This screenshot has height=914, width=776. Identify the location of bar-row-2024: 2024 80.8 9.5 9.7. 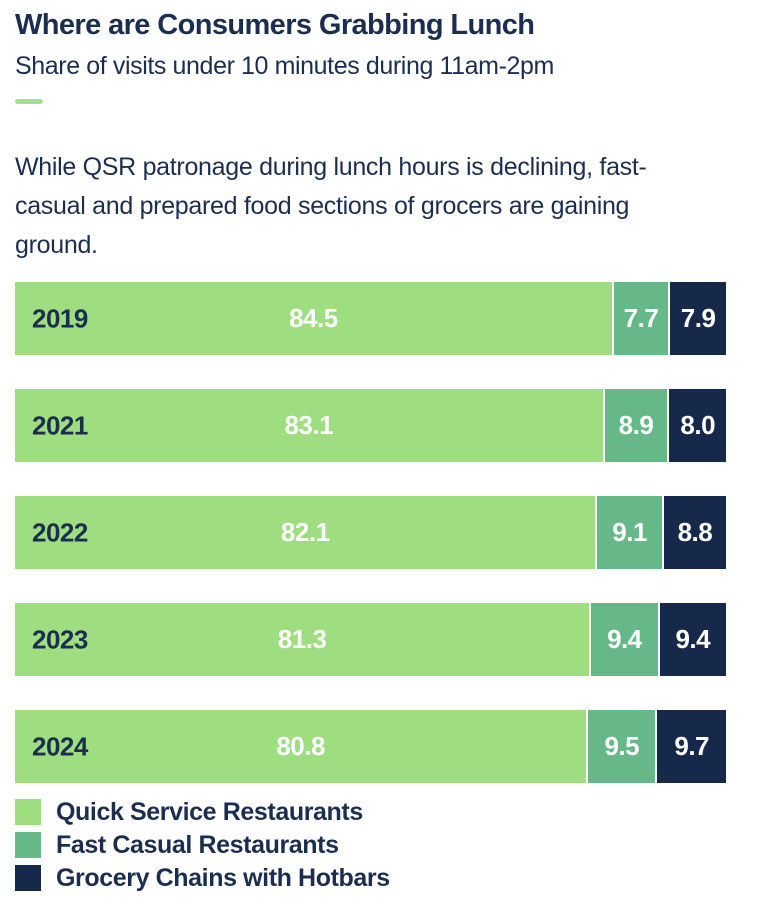
(370, 746).